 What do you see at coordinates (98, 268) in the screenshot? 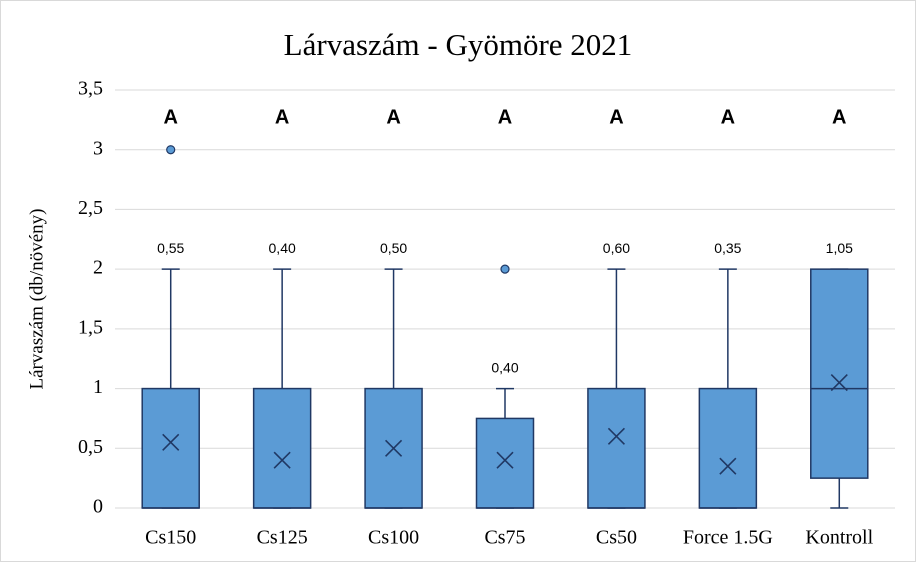
I see `y-tick-label: 2` at bounding box center [98, 268].